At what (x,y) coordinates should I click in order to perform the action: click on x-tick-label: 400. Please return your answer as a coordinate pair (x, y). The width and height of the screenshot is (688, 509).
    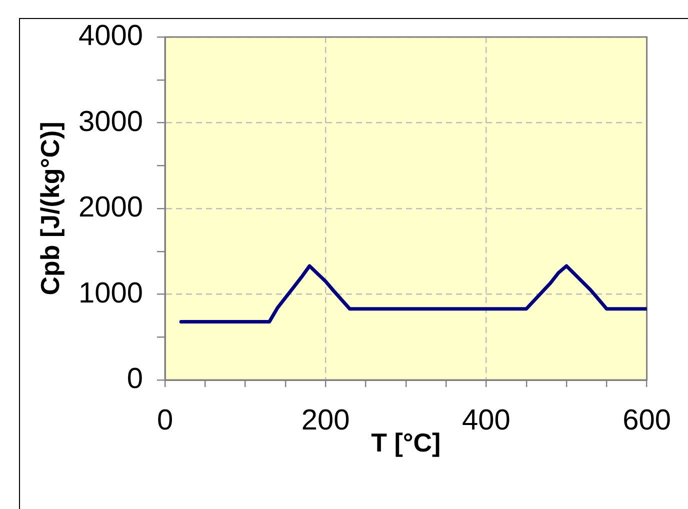
    Looking at the image, I should click on (486, 420).